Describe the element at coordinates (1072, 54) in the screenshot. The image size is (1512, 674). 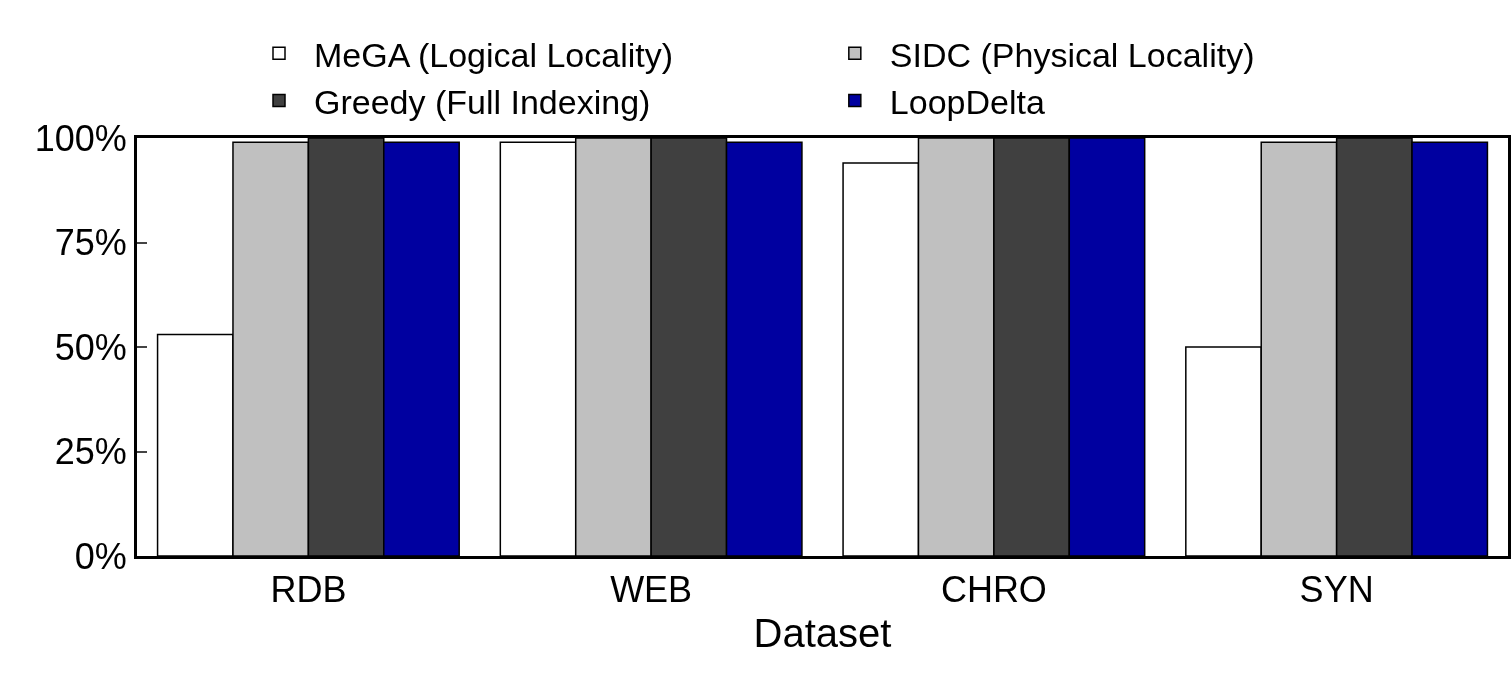
I see `legend-label: SIDC (Physical Locality)` at that location.